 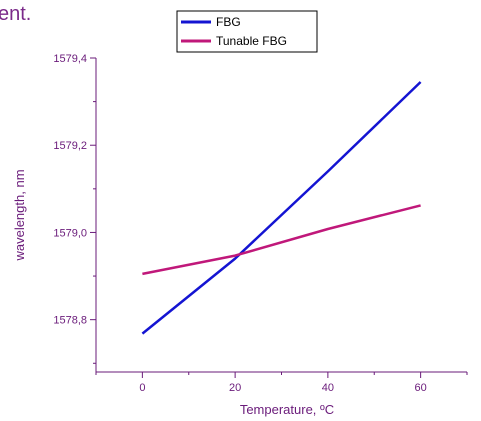 I want to click on legend: FBG Tunable FBG, so click(x=247, y=31).